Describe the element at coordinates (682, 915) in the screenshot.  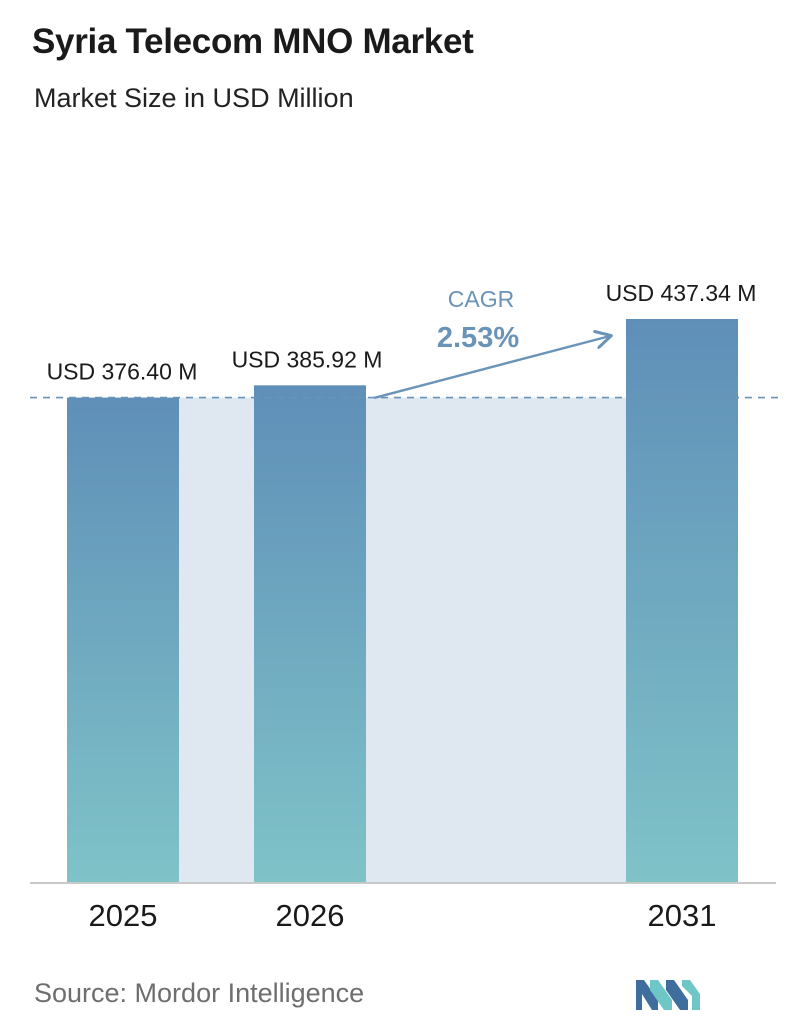
I see `x-tick-label-2031: 2031` at that location.